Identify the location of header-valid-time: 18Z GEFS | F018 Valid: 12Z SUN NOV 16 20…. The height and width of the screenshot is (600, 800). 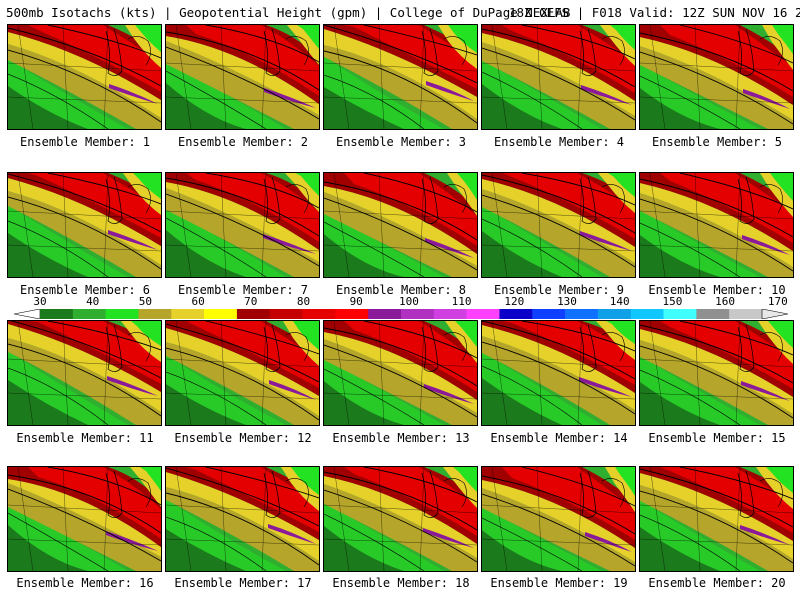
(654, 12).